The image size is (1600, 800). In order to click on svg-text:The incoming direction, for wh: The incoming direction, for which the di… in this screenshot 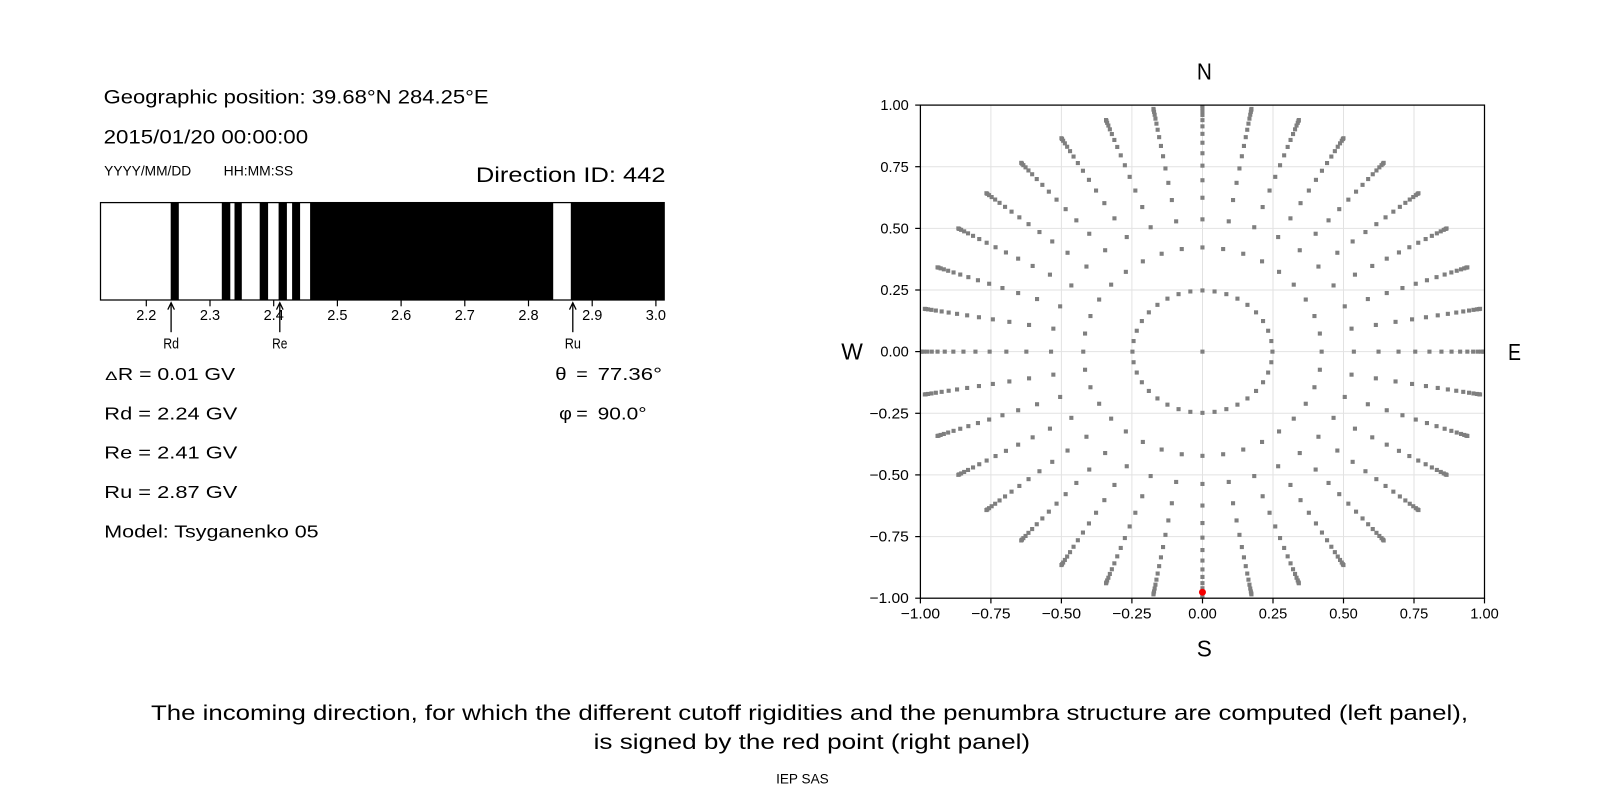, I will do `click(809, 713)`.